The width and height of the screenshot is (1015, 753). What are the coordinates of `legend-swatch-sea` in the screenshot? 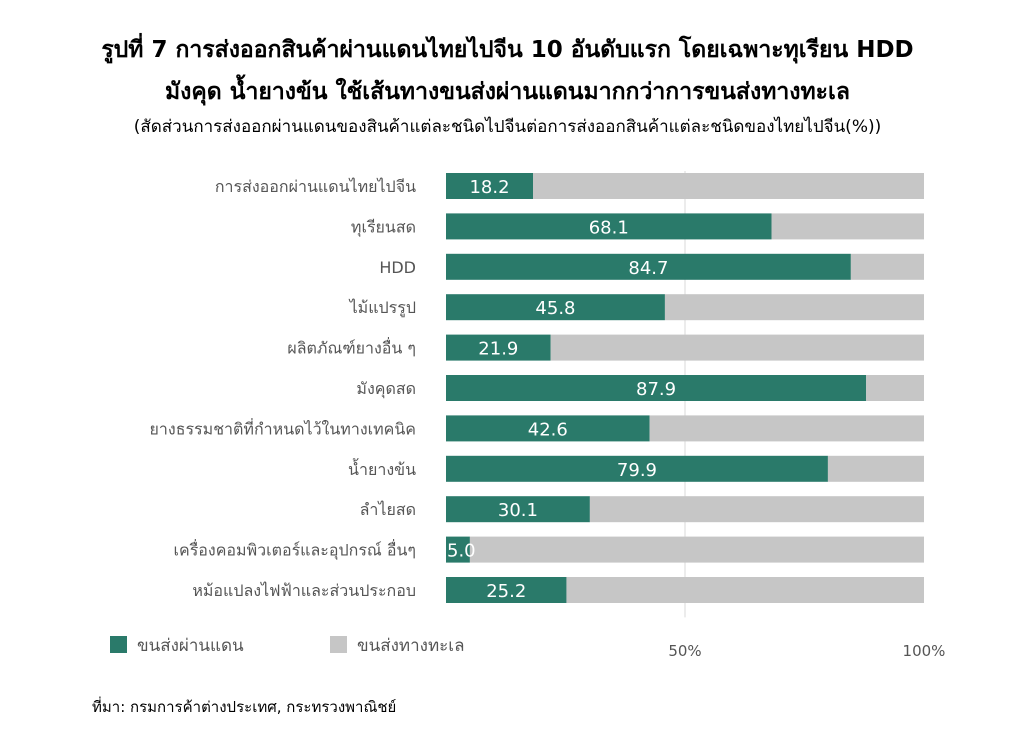 It's located at (338, 644).